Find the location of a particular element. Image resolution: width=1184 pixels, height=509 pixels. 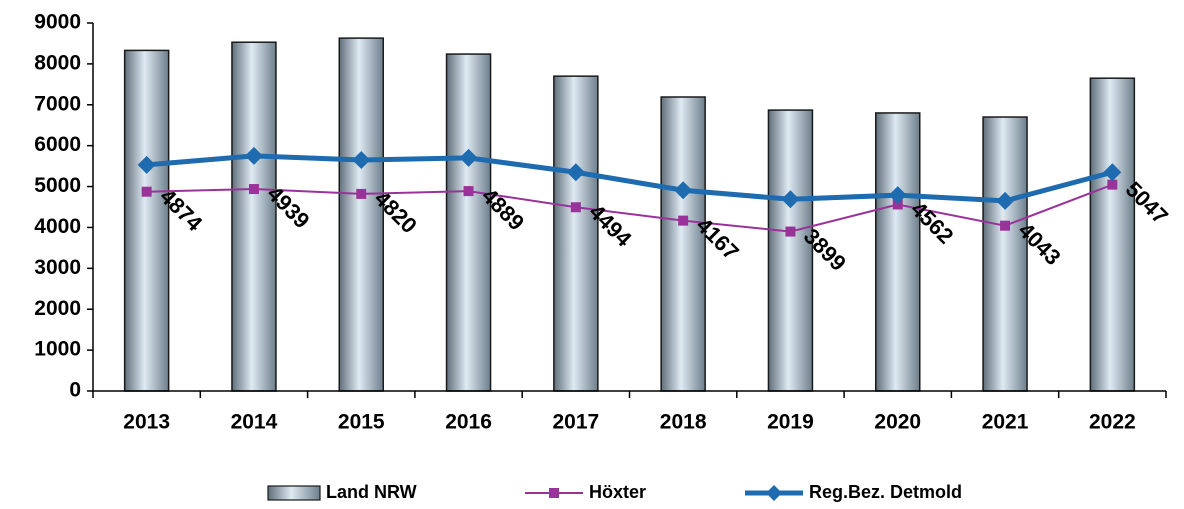

y-tick-label: 2000 is located at coordinates (57, 308).